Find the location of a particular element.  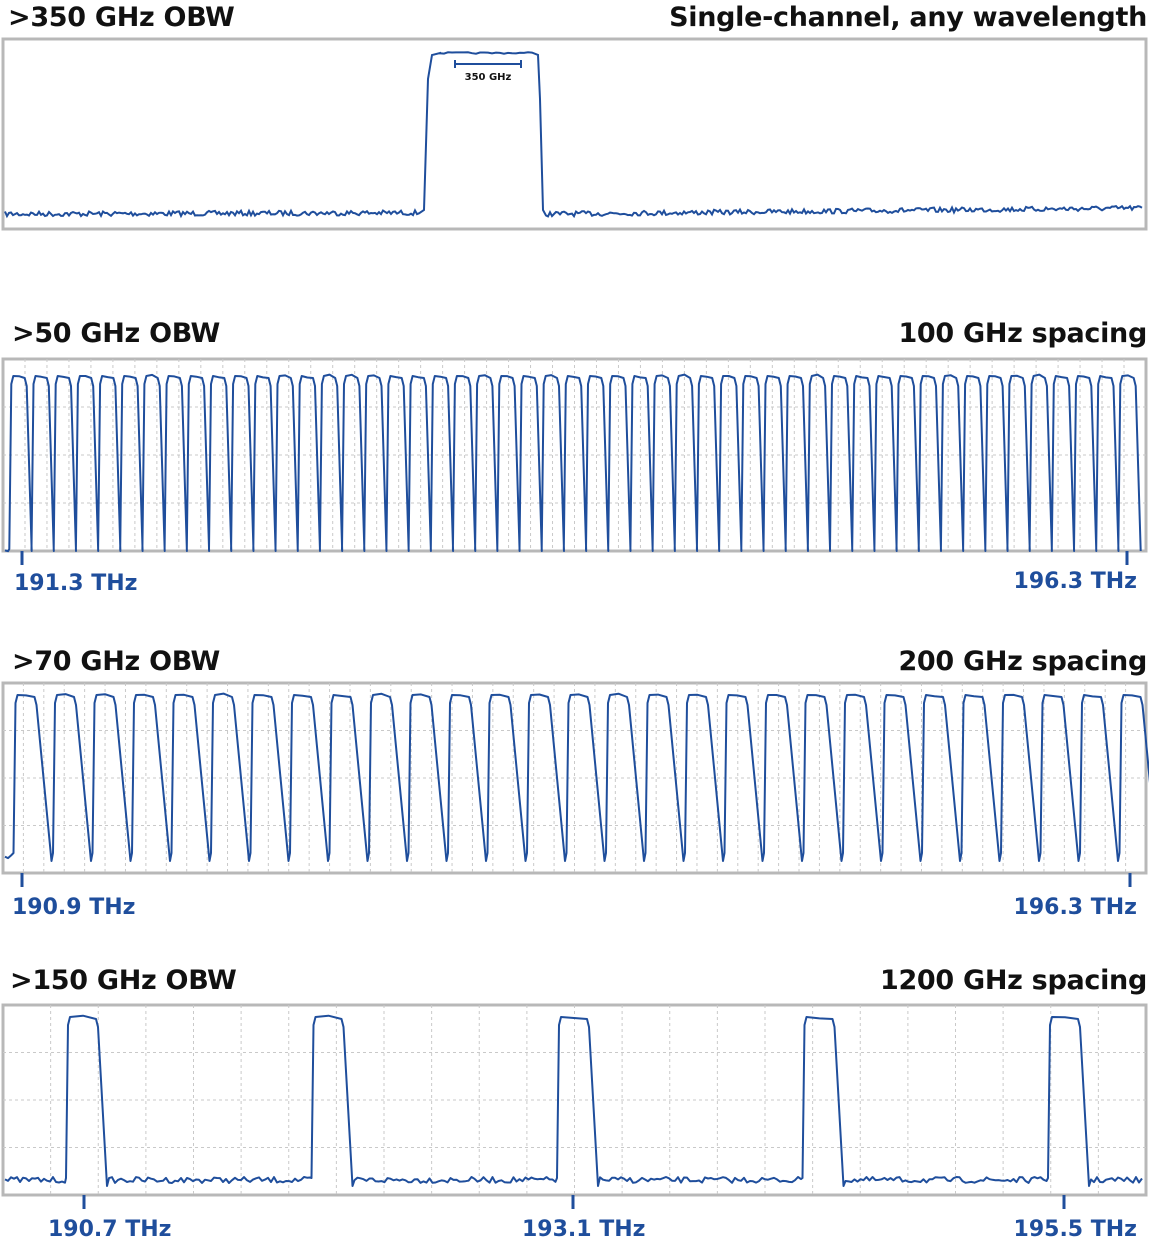

panel-4-tick-label-1: 190.7 THz is located at coordinates (110, 1229).